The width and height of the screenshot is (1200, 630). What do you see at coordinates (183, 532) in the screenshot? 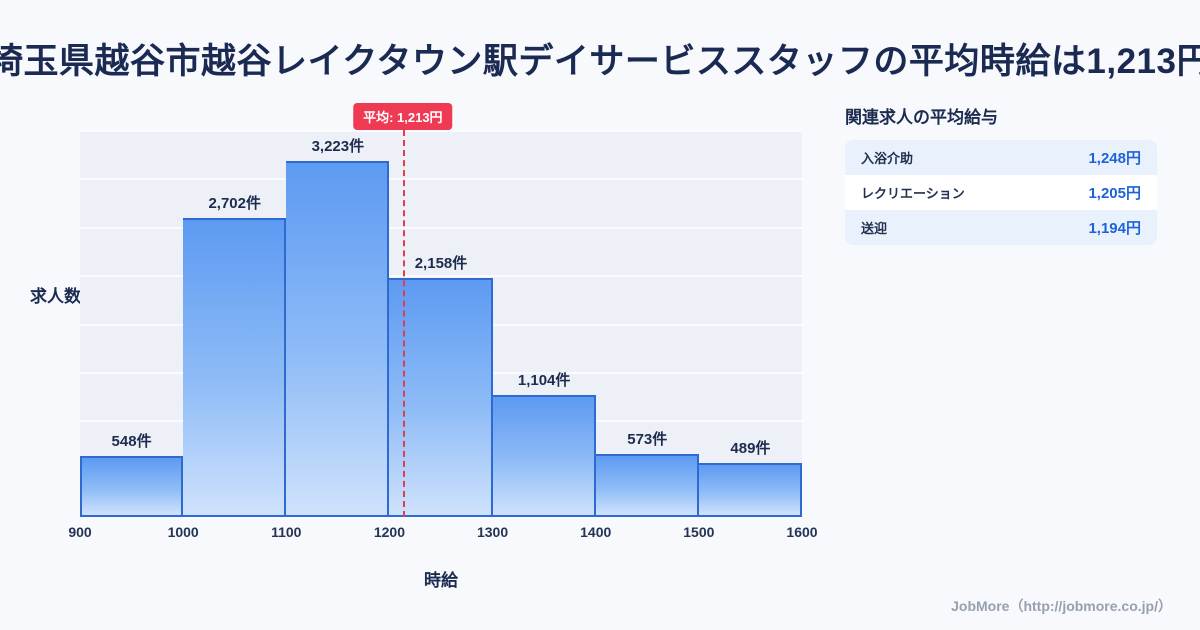
I see `x-tick-label: 1000` at bounding box center [183, 532].